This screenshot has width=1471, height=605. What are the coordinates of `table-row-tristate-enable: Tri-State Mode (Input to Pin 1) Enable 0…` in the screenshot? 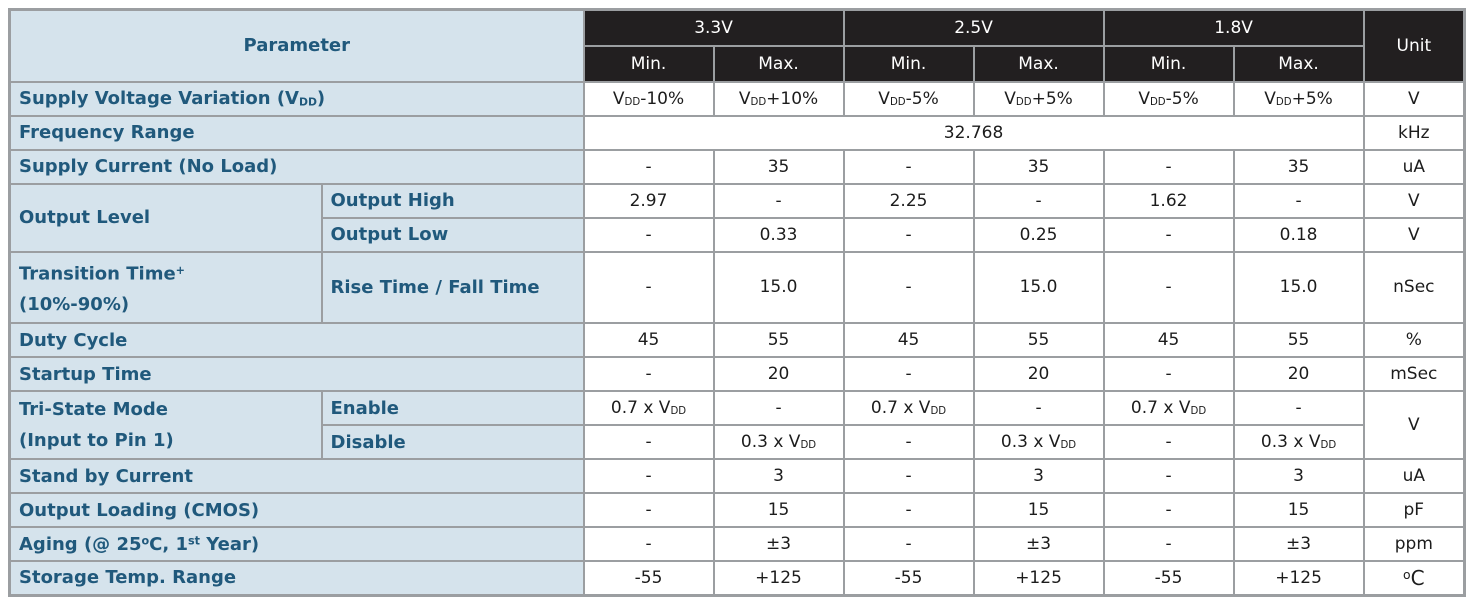 It's located at (737, 425).